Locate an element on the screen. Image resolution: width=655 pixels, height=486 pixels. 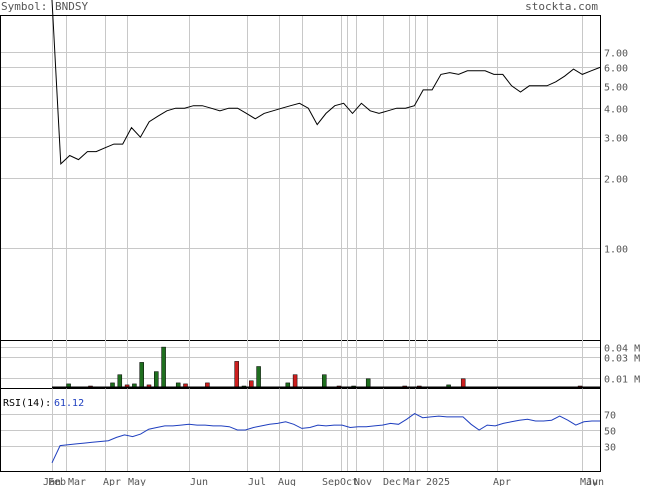
symbol-value: BNDSY is located at coordinates (71, 6).